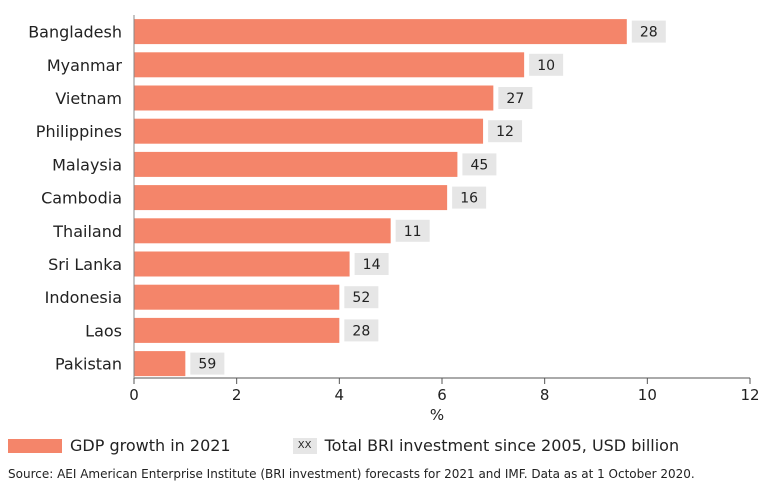 This screenshot has height=496, width=776. I want to click on data-label-malaysia: 45, so click(479, 165).